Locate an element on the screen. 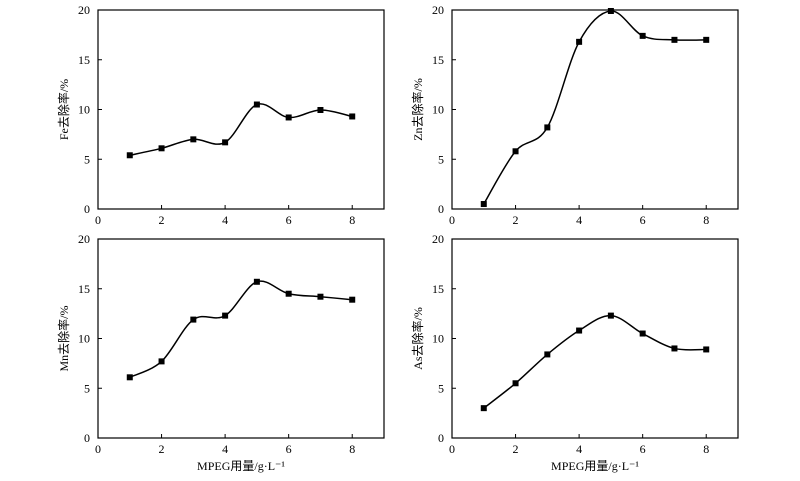  y-axis-label: Mn去除率/% is located at coordinates (63, 338).